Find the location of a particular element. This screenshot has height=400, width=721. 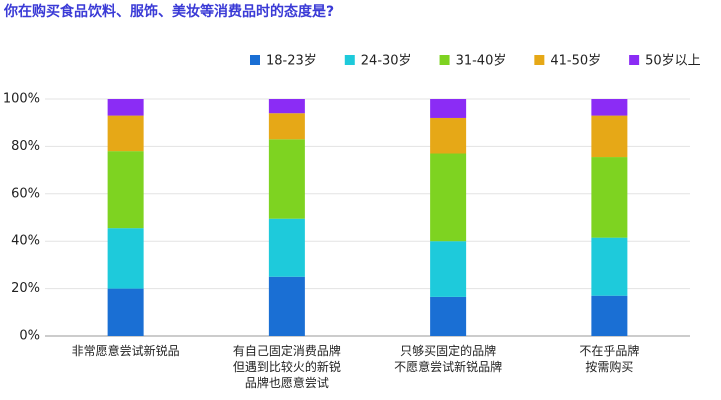

legend-label: 41-50岁 is located at coordinates (575, 61).